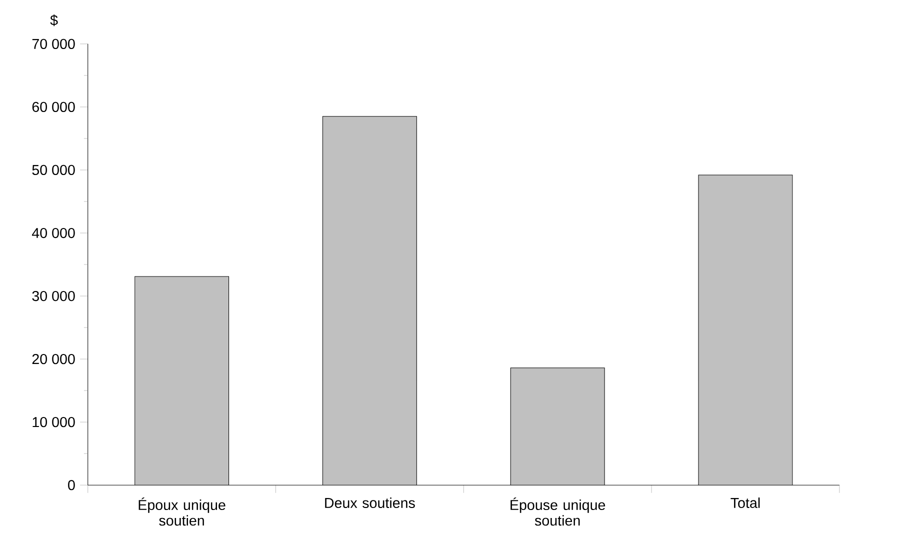 The image size is (903, 533). Describe the element at coordinates (53, 296) in the screenshot. I see `y-tick-label: 30 000` at that location.